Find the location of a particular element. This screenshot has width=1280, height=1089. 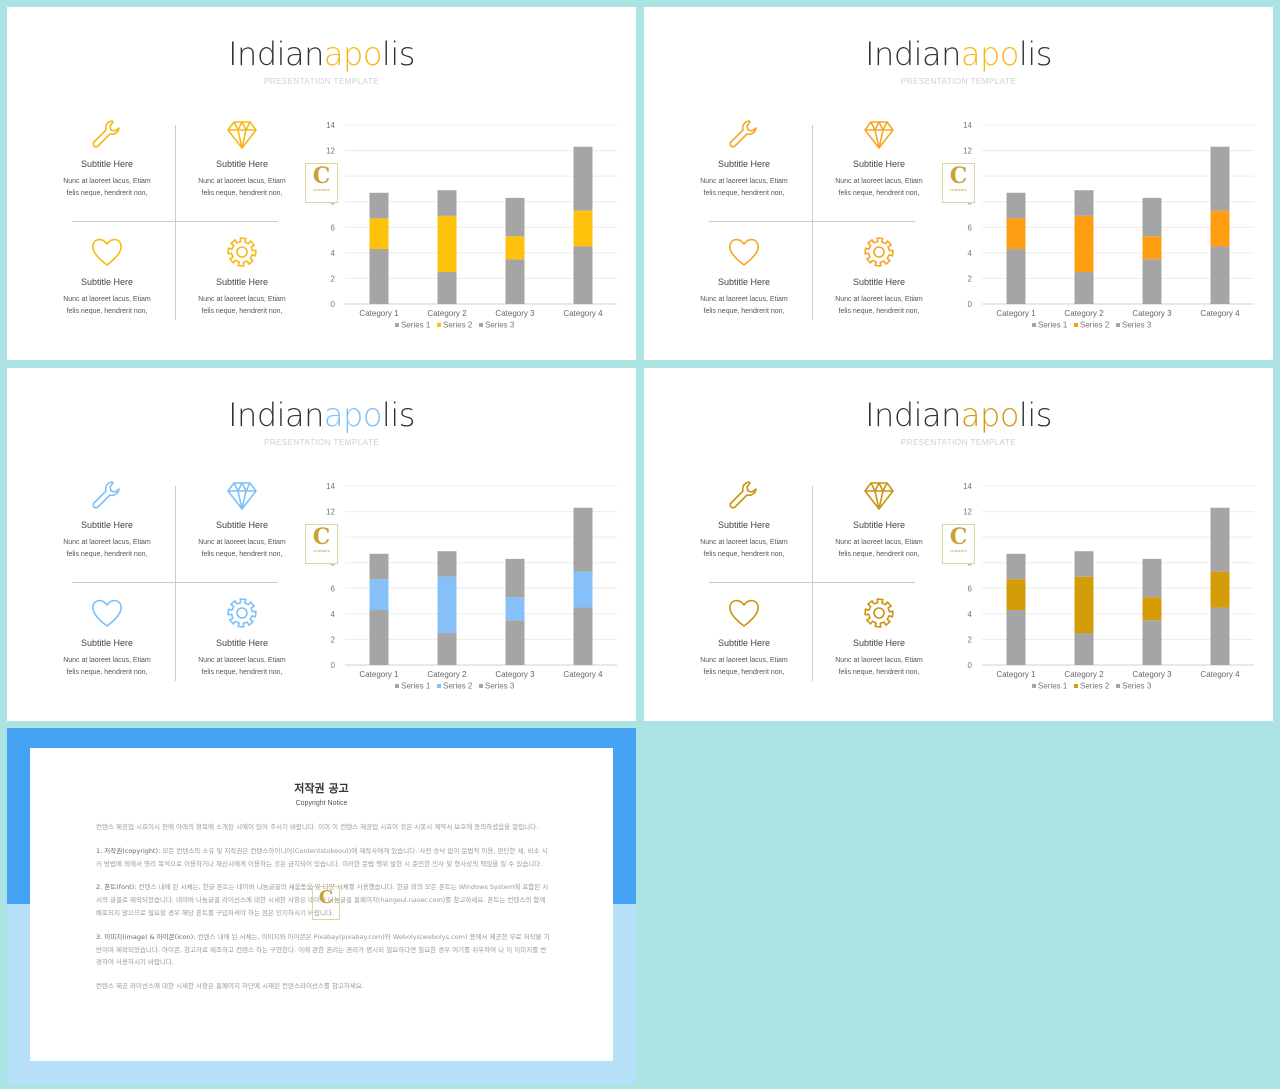

wrench-icon is located at coordinates (744, 134).